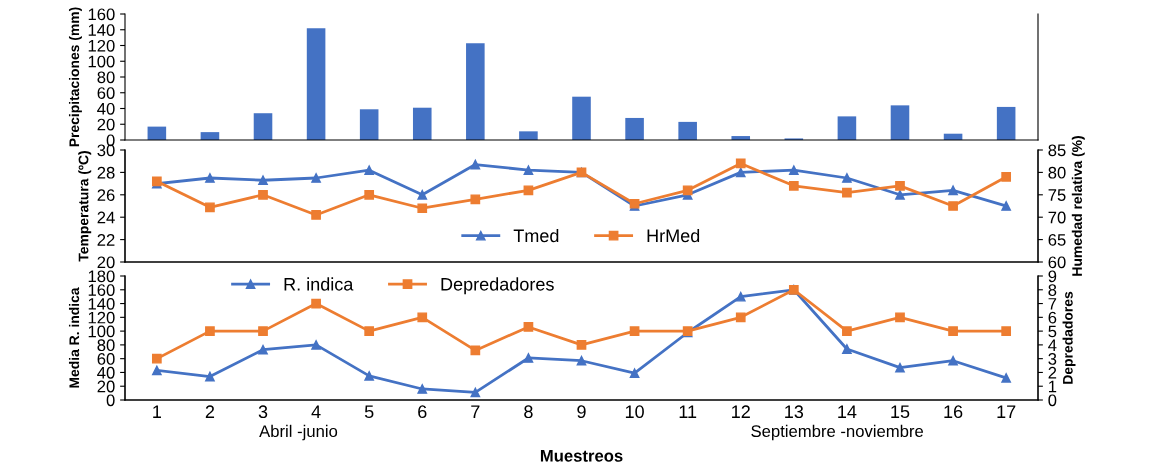 Image resolution: width=1156 pixels, height=475 pixels. I want to click on y2-tick-label: 9, so click(1052, 276).